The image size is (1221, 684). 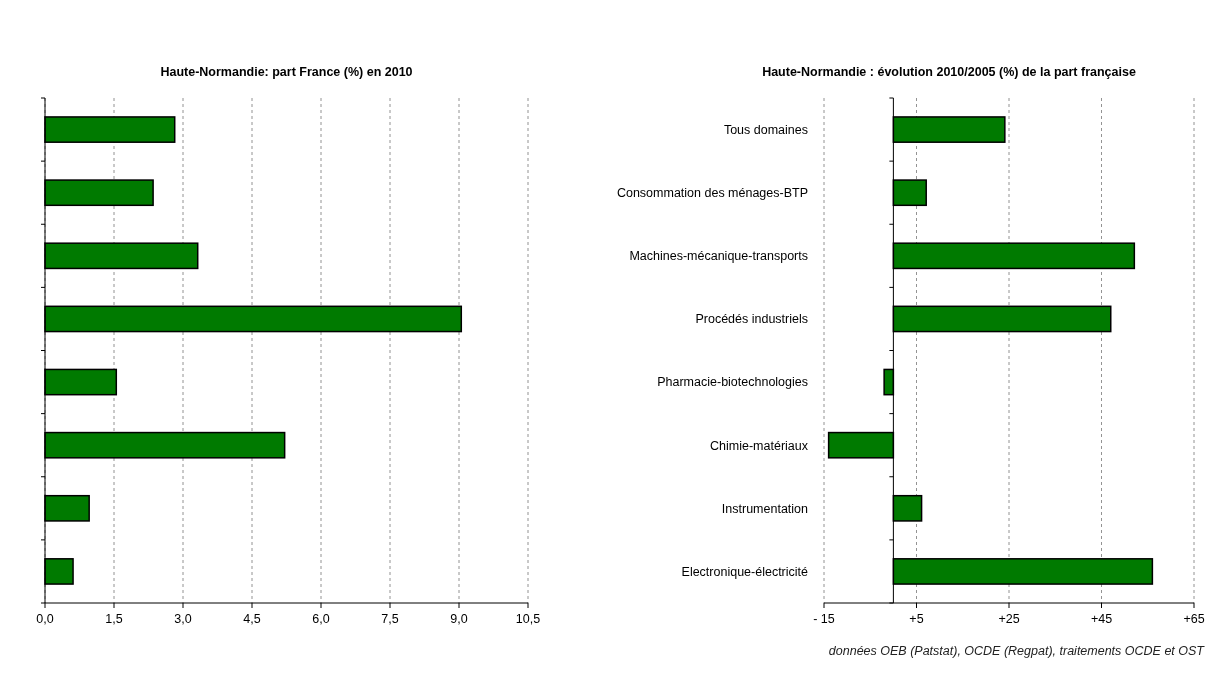 What do you see at coordinates (916, 619) in the screenshot?
I see `x-tick-label: +5` at bounding box center [916, 619].